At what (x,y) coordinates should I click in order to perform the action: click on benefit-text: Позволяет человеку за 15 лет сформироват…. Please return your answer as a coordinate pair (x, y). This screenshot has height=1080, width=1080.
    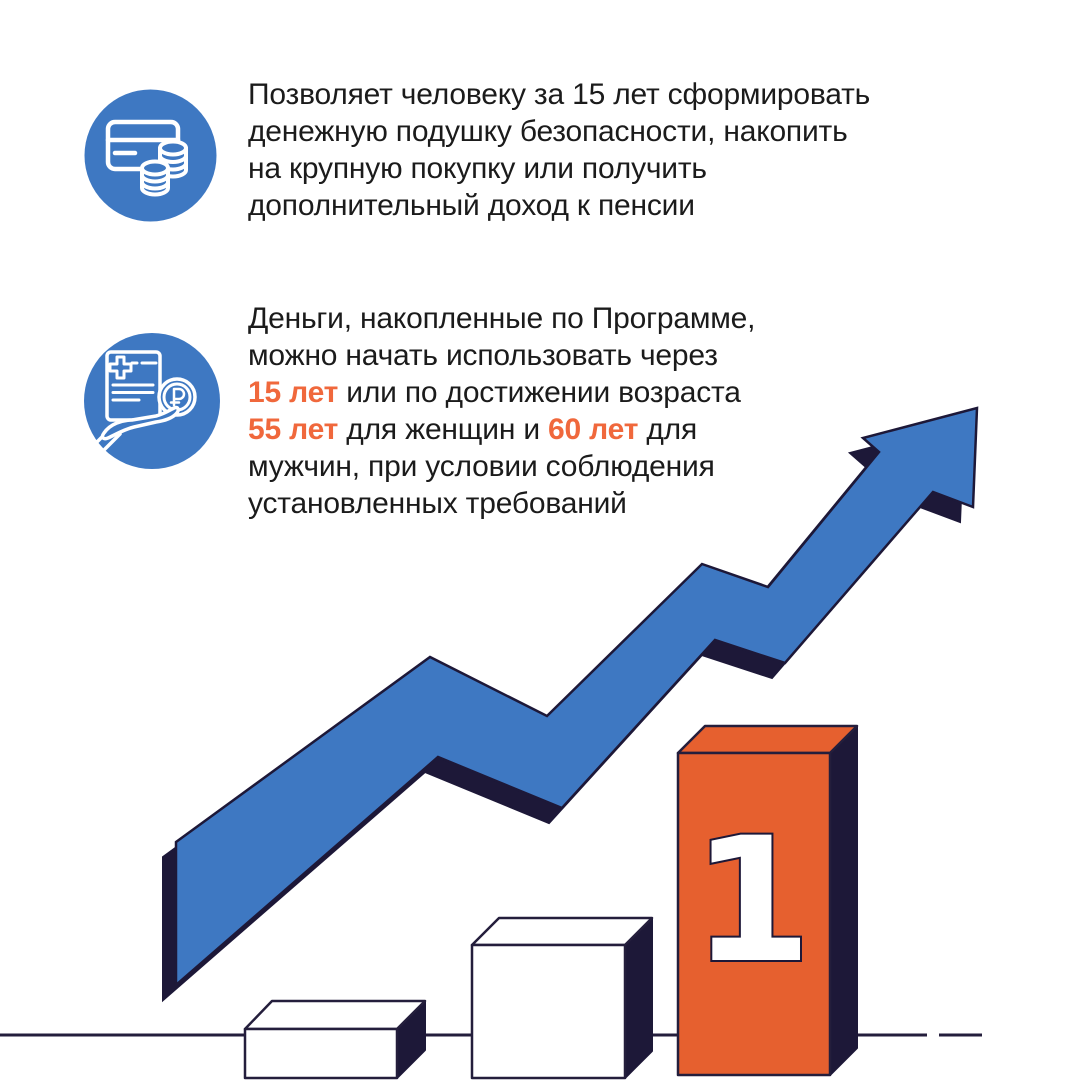
    Looking at the image, I should click on (559, 150).